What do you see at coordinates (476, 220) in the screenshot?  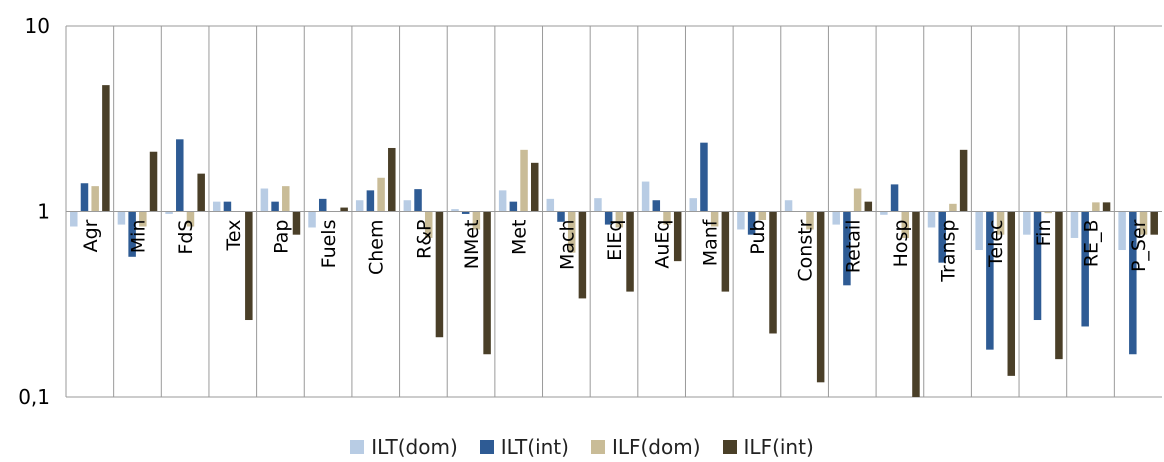 I see `bar-ilfdom-nmet` at bounding box center [476, 220].